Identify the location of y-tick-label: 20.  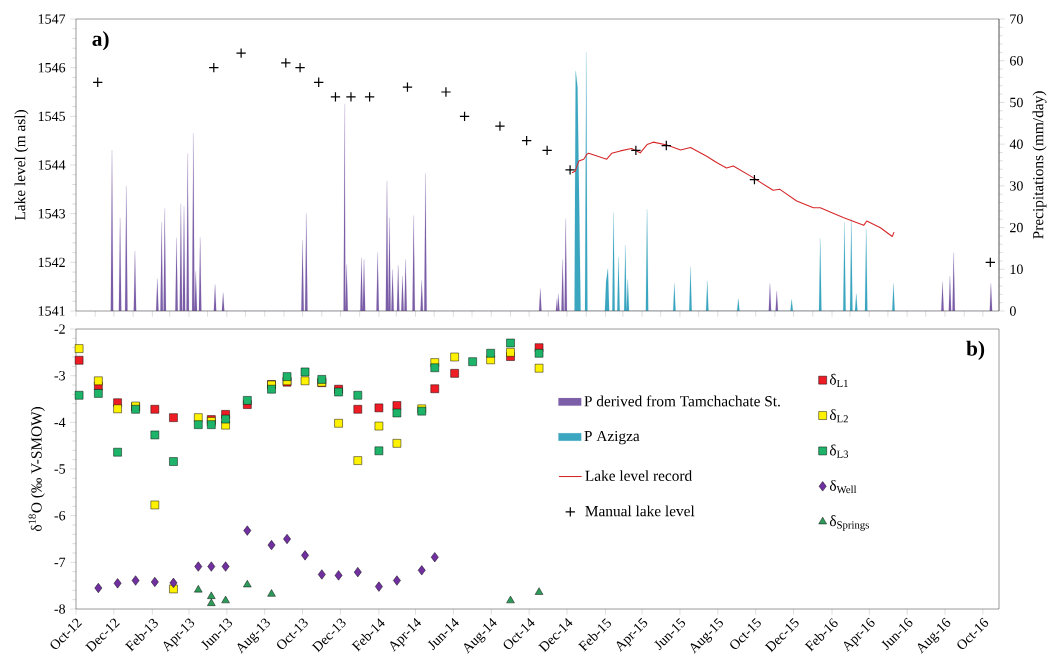
(1016, 227).